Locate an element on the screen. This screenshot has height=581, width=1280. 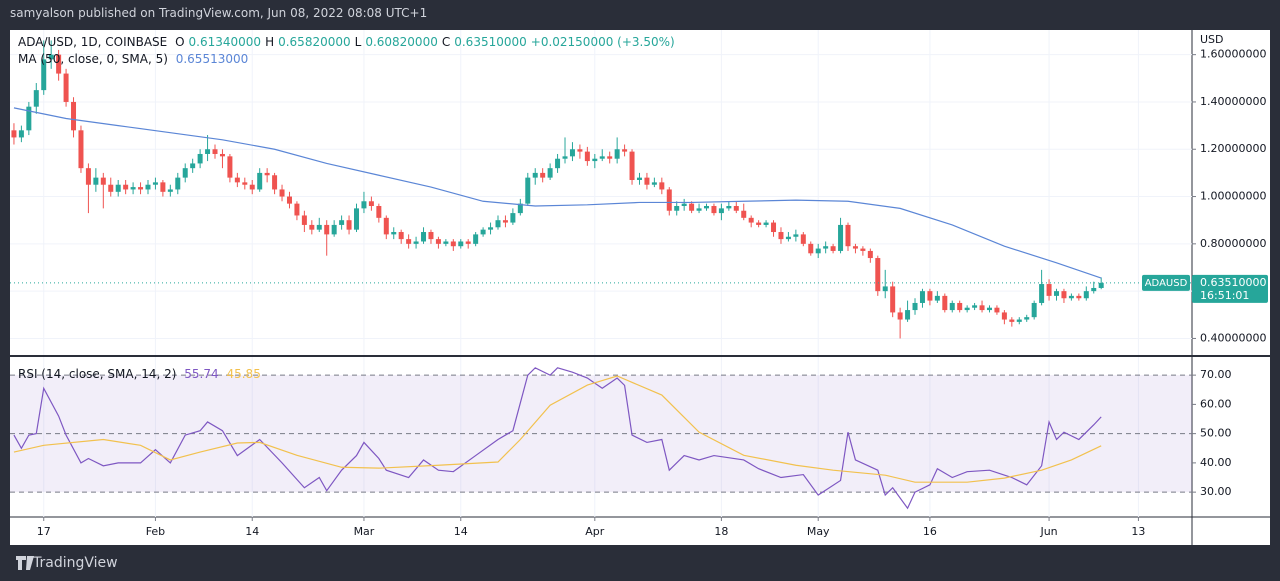
rsi-legend: RSI (14, close, SMA, 14, 2) 55.74 45.85 is located at coordinates (141, 374).